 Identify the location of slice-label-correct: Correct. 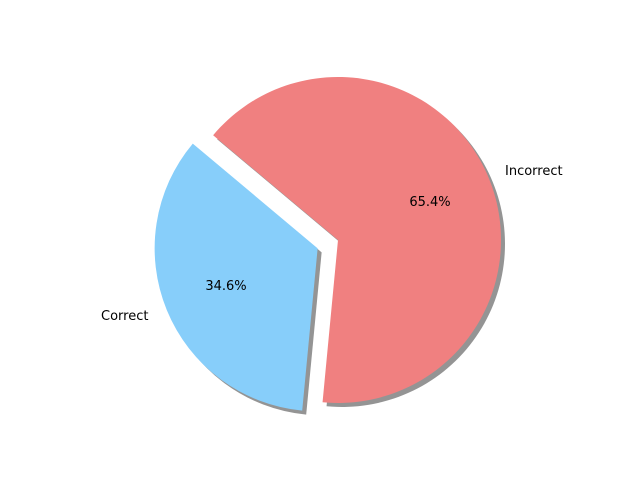
(124, 316).